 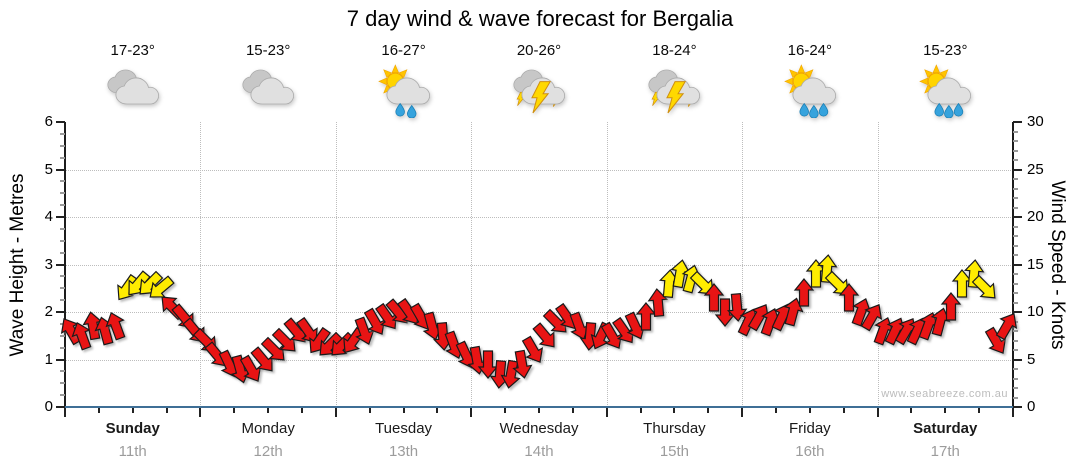 What do you see at coordinates (1035, 311) in the screenshot?
I see `y-right-tick-label: 10` at bounding box center [1035, 311].